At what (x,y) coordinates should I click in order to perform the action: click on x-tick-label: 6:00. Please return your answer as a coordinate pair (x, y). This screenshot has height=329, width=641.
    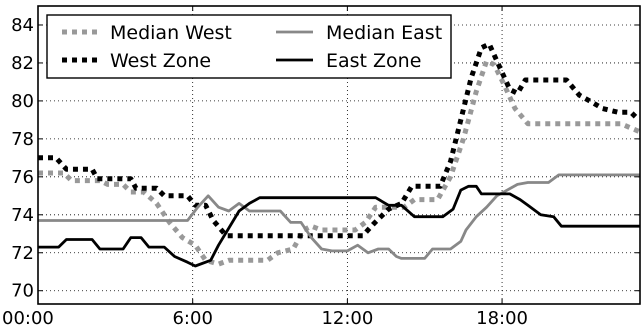
    Looking at the image, I should click on (192, 318).